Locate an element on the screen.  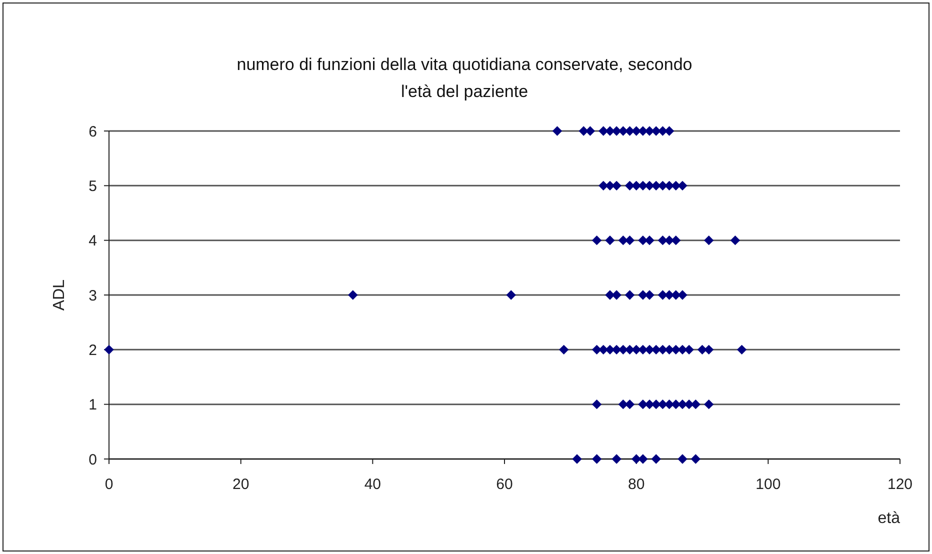
y-tick-label: 3 is located at coordinates (92, 295).